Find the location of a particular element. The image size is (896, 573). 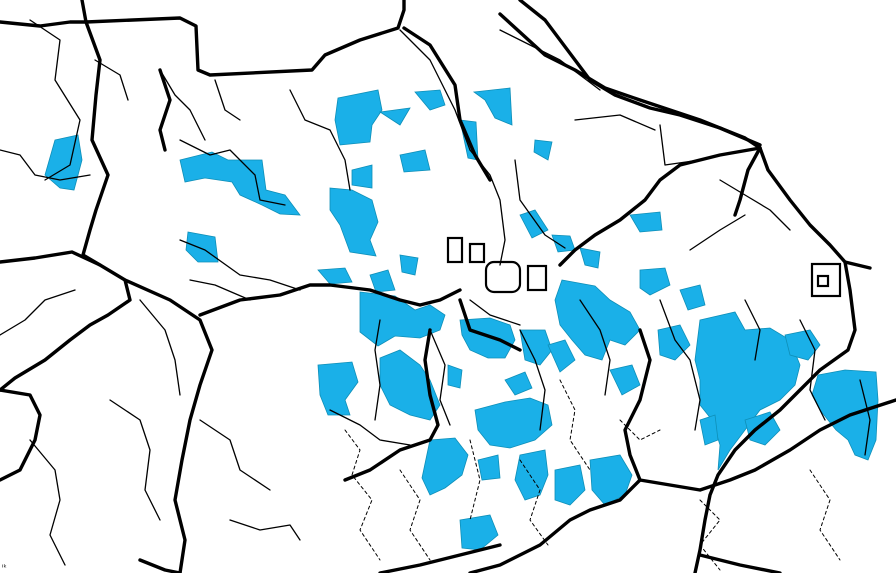

map-corner-label: ᴵᵏ is located at coordinates (4, 567).